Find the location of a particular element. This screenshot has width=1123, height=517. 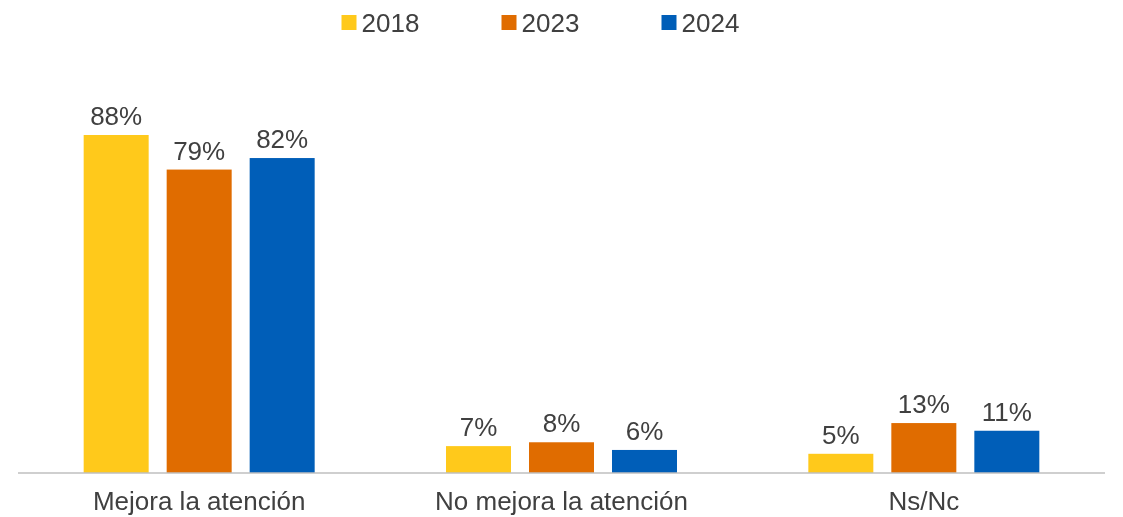

data-label: 82% is located at coordinates (282, 139).